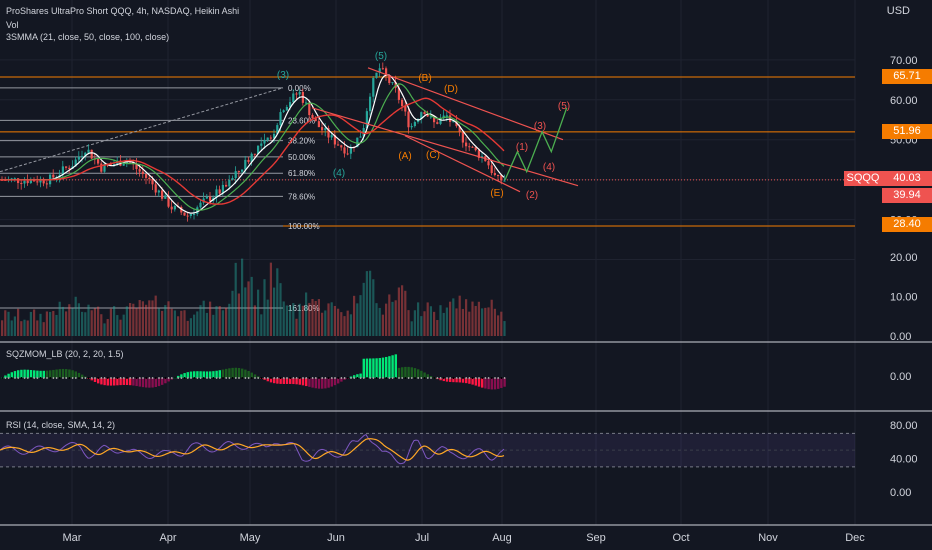 This screenshot has height=550, width=932. I want to click on price-tick-10.00: 10.00, so click(904, 298).